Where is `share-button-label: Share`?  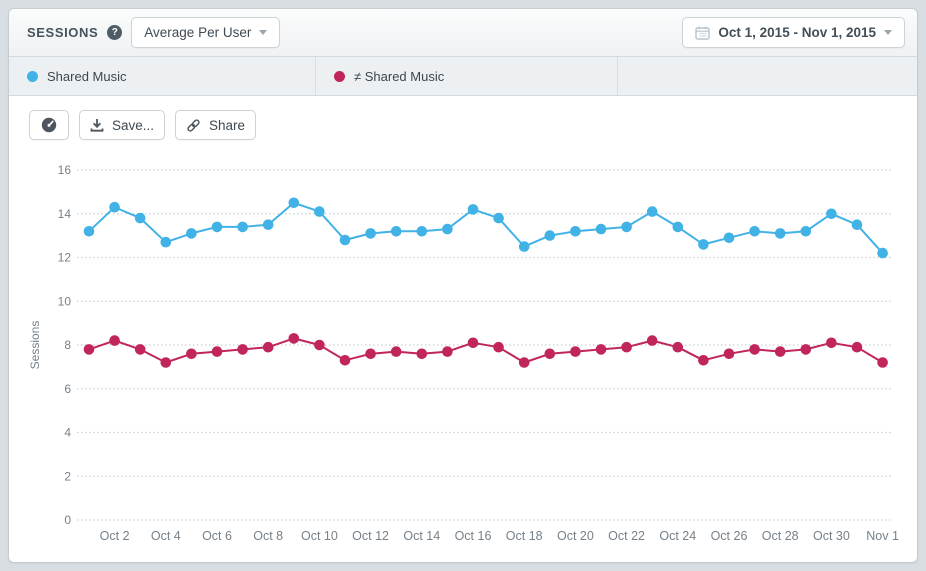 share-button-label: Share is located at coordinates (227, 125).